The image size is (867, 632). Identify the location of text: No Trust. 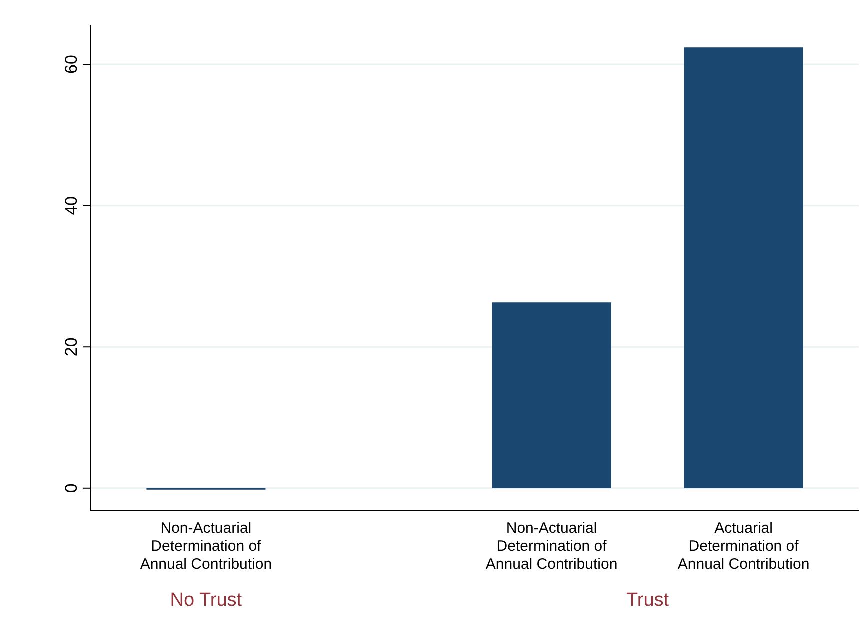
(206, 600).